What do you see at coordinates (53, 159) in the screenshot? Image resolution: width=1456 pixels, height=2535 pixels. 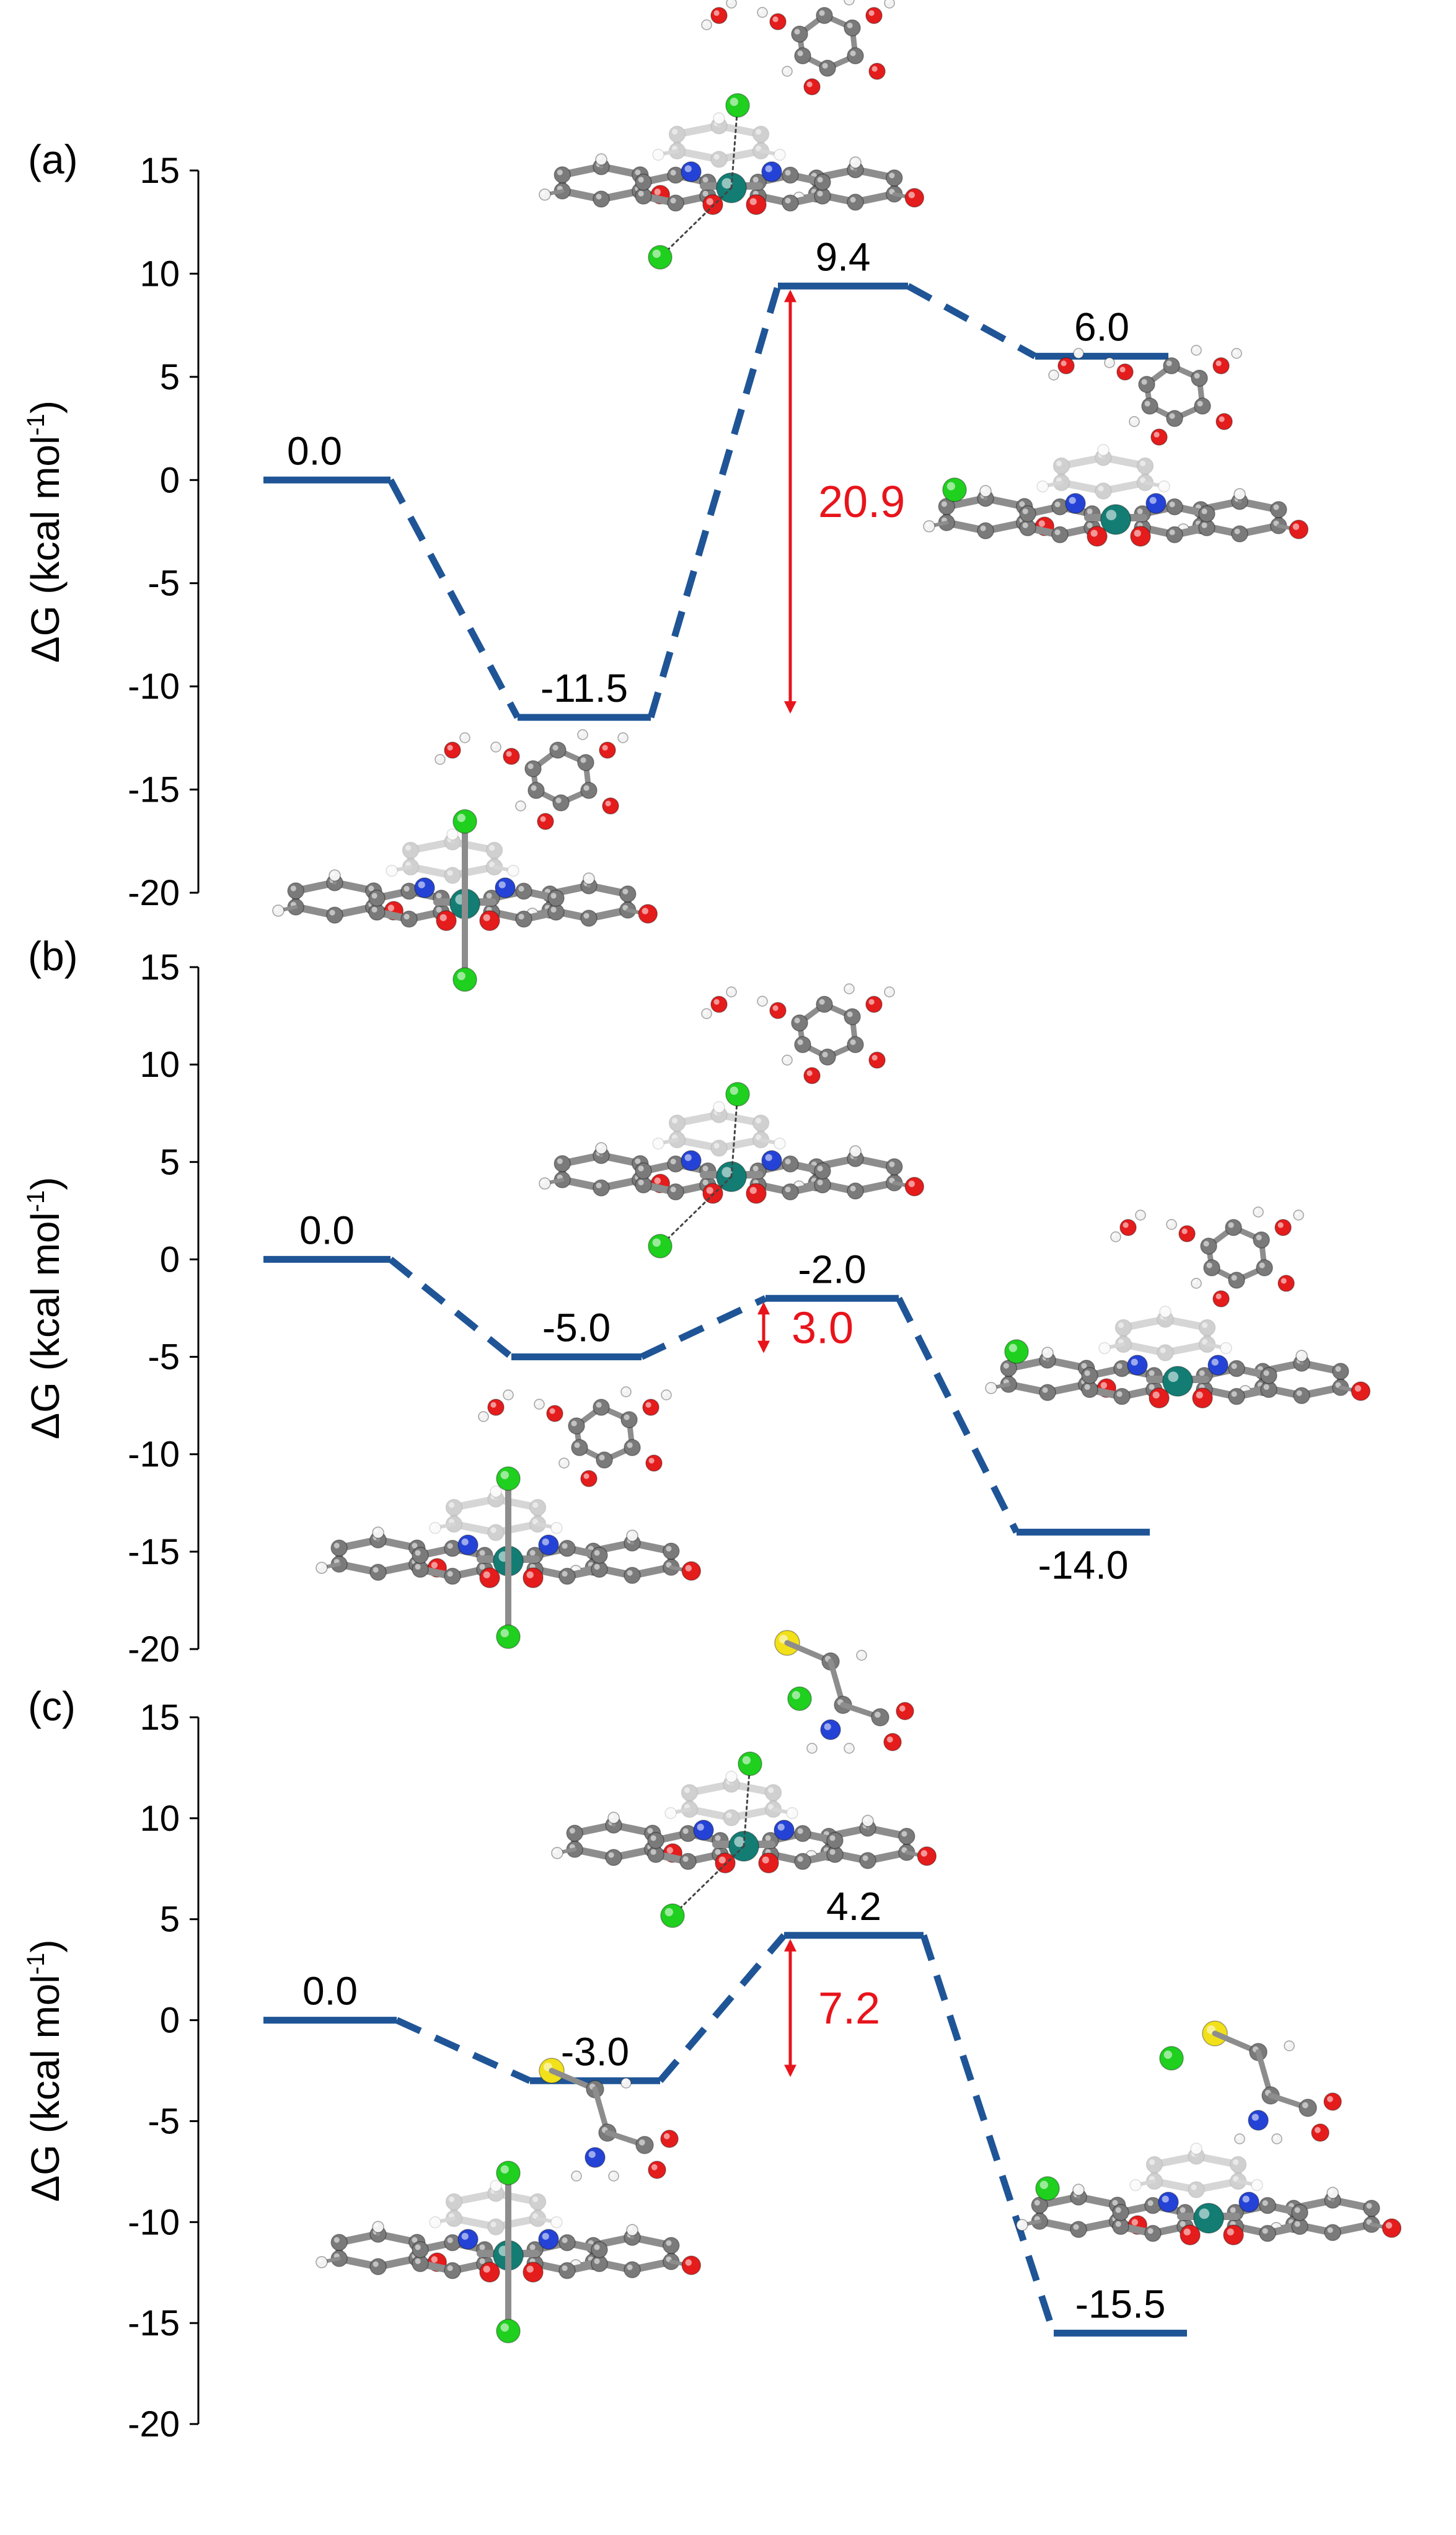 I see `panel-label: (a)` at bounding box center [53, 159].